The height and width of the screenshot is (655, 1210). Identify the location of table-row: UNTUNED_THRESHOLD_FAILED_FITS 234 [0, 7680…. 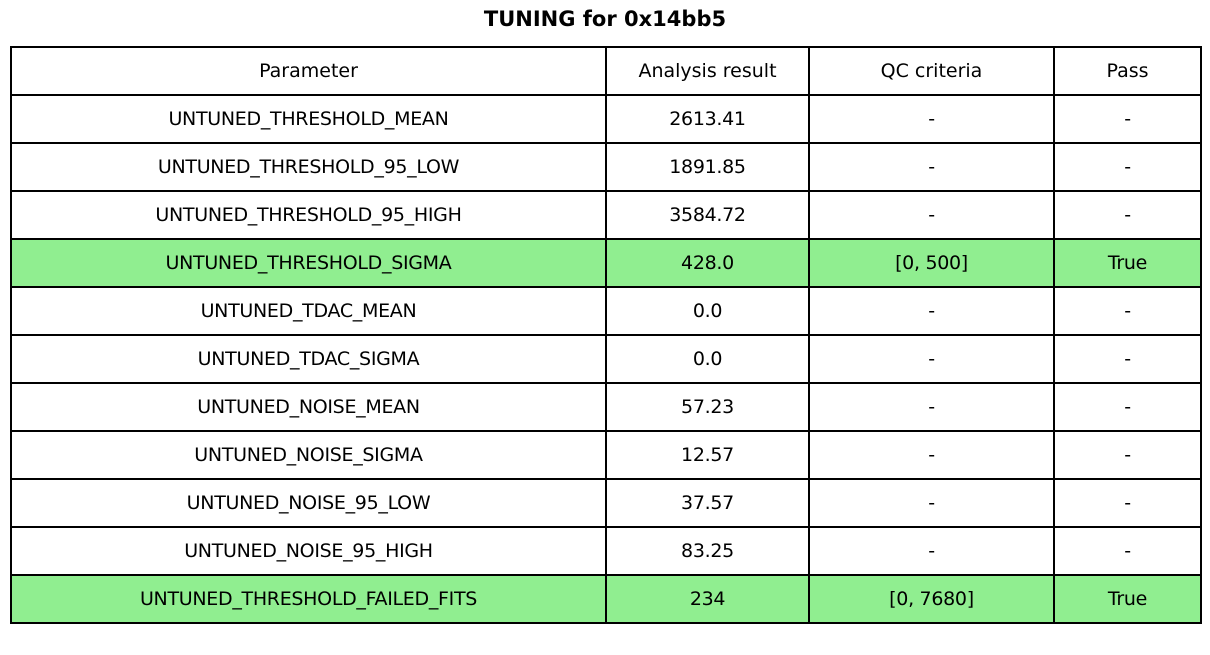
(606, 599).